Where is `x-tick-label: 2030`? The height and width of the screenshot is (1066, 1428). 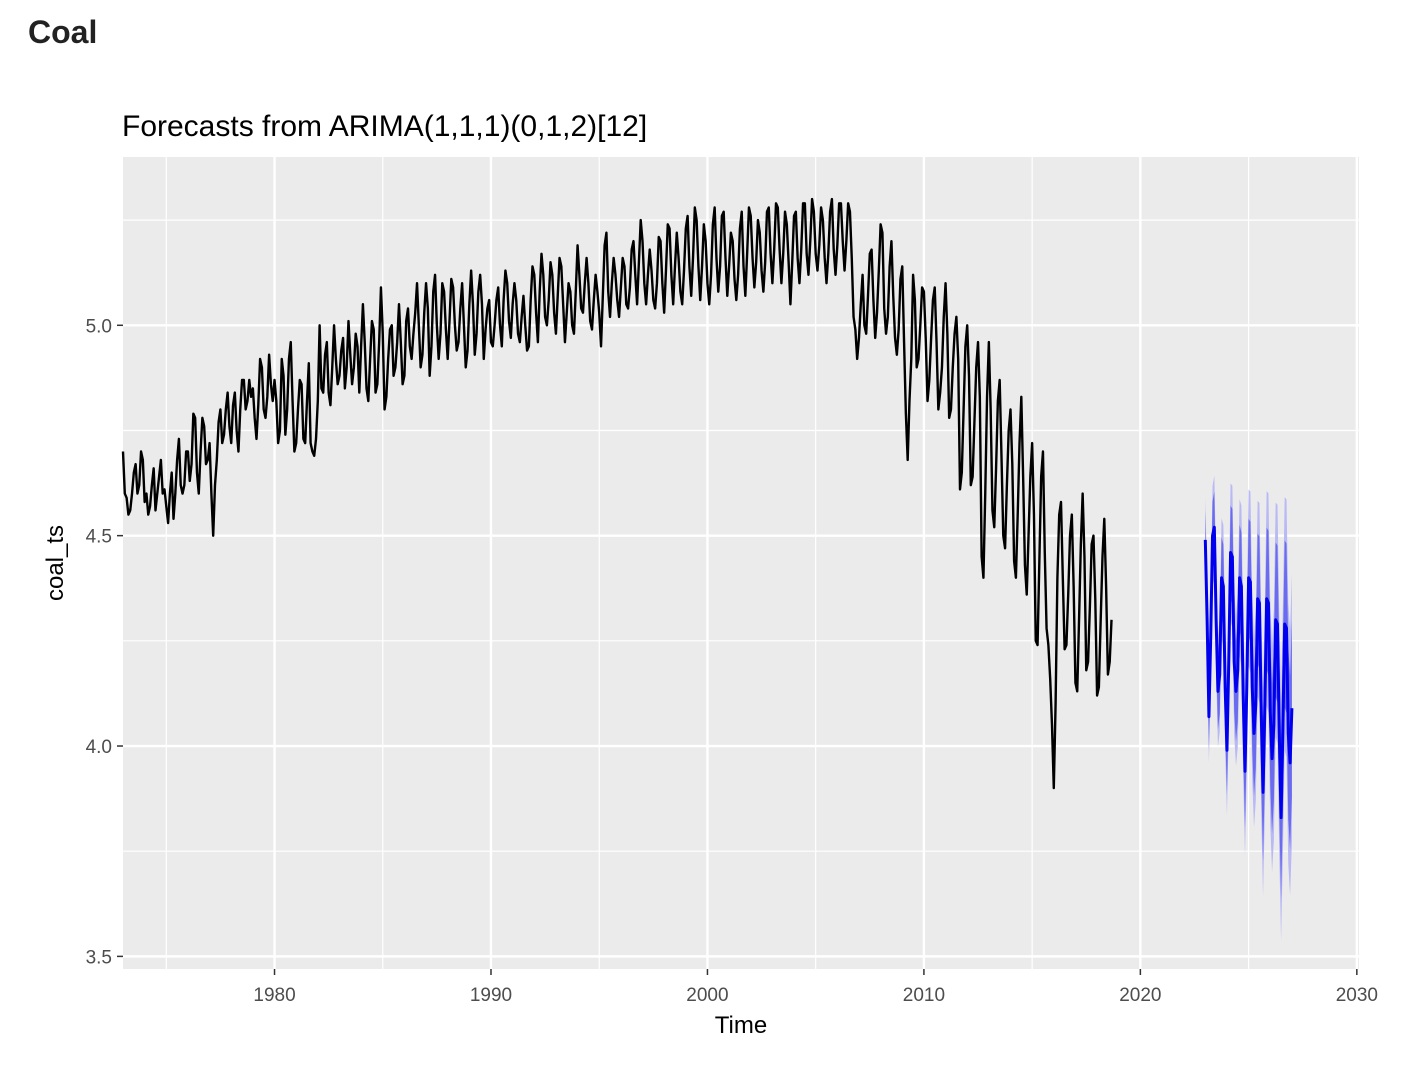 x-tick-label: 2030 is located at coordinates (1357, 995).